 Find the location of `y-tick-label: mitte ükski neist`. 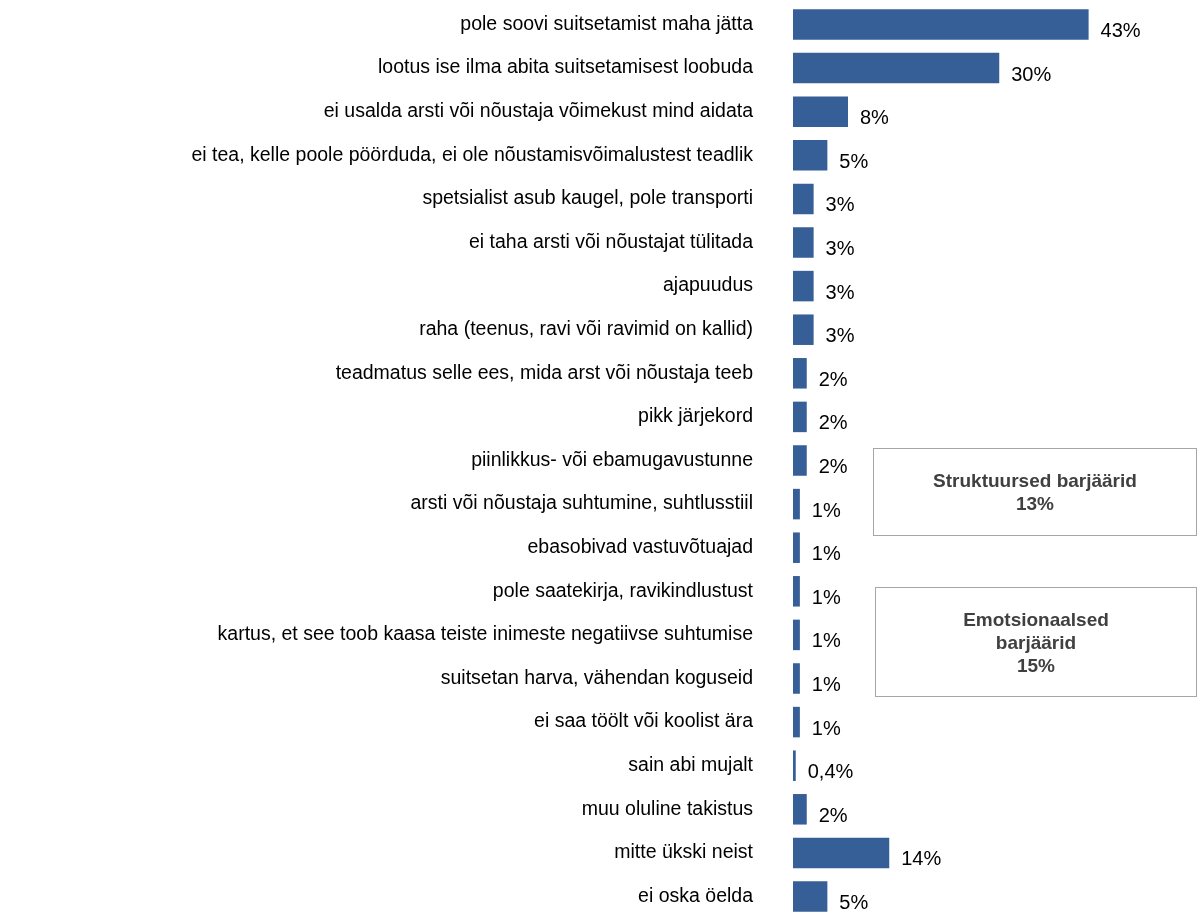

y-tick-label: mitte ükski neist is located at coordinates (684, 851).